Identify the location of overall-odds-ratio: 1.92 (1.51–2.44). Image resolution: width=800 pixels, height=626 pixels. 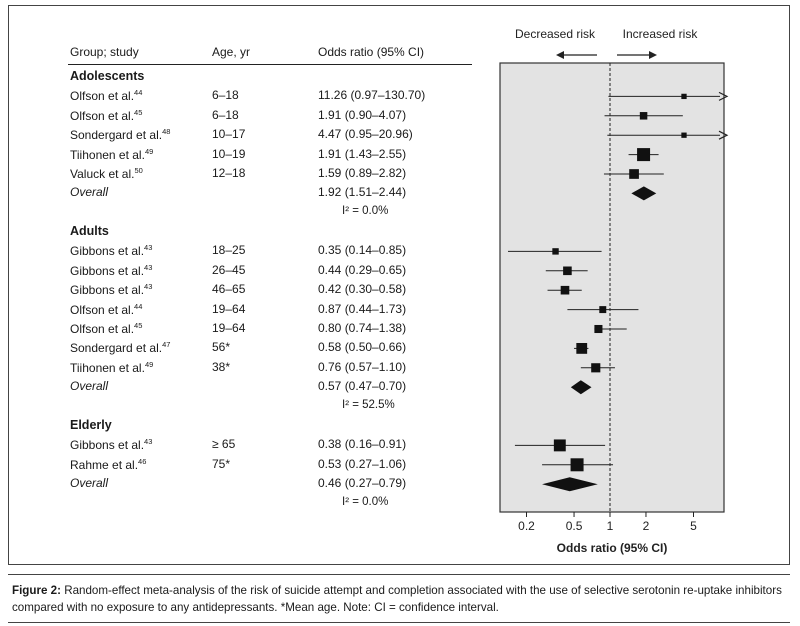
(362, 192).